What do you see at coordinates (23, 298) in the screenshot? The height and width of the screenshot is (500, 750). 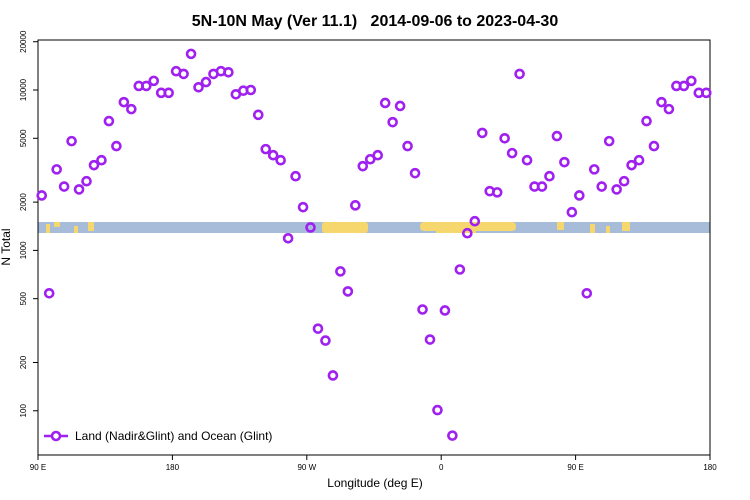 I see `y-tick-label: 500` at bounding box center [23, 298].